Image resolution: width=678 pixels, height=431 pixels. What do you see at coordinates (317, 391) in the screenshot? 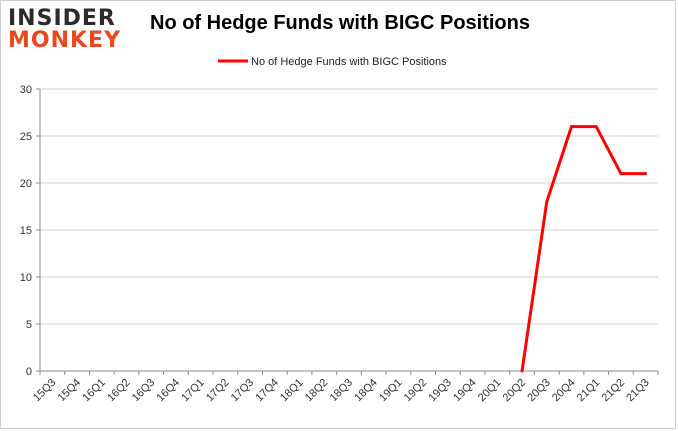
I see `x-tick-label: 18Q2` at bounding box center [317, 391].